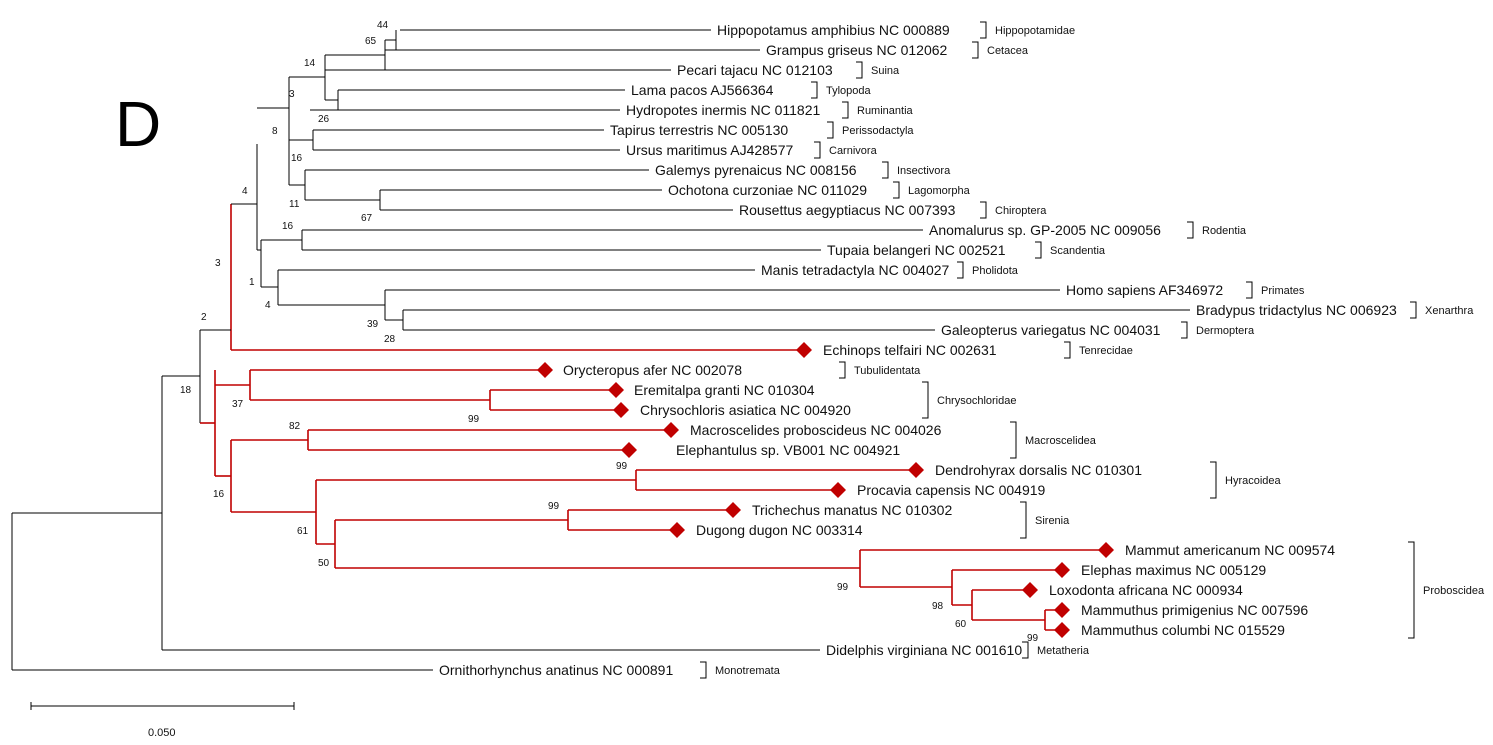  Describe the element at coordinates (294, 204) in the screenshot. I see `support-value: 11` at that location.